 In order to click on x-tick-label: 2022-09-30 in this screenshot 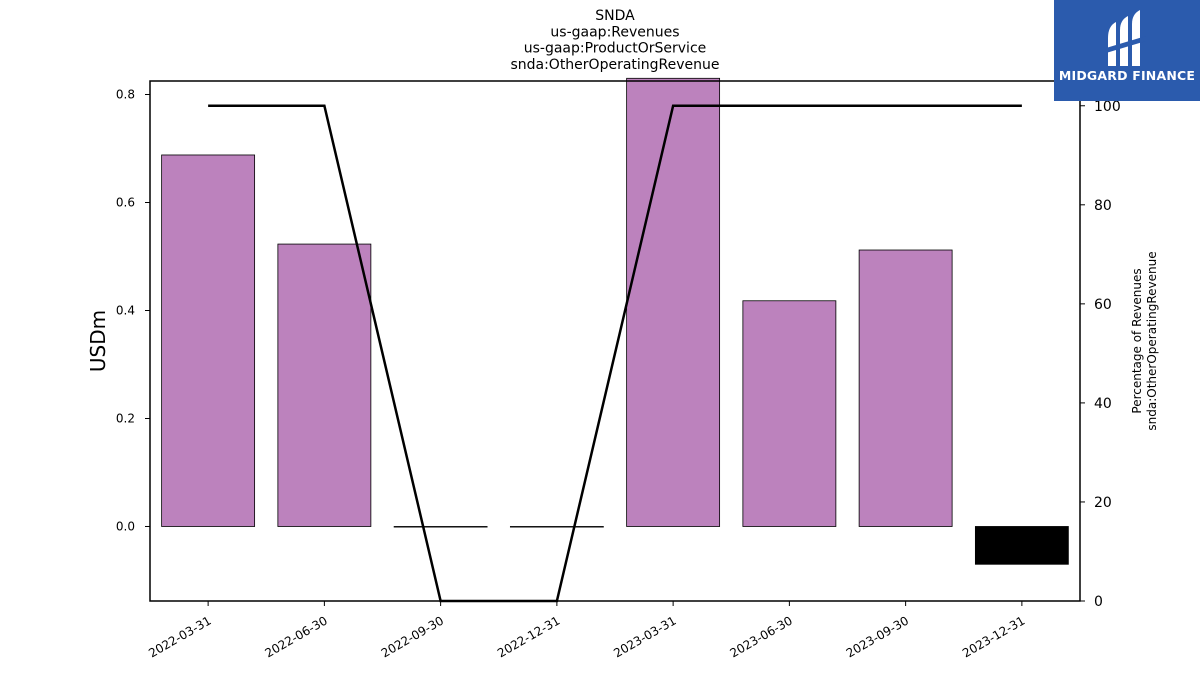, I will do `click(412, 636)`.